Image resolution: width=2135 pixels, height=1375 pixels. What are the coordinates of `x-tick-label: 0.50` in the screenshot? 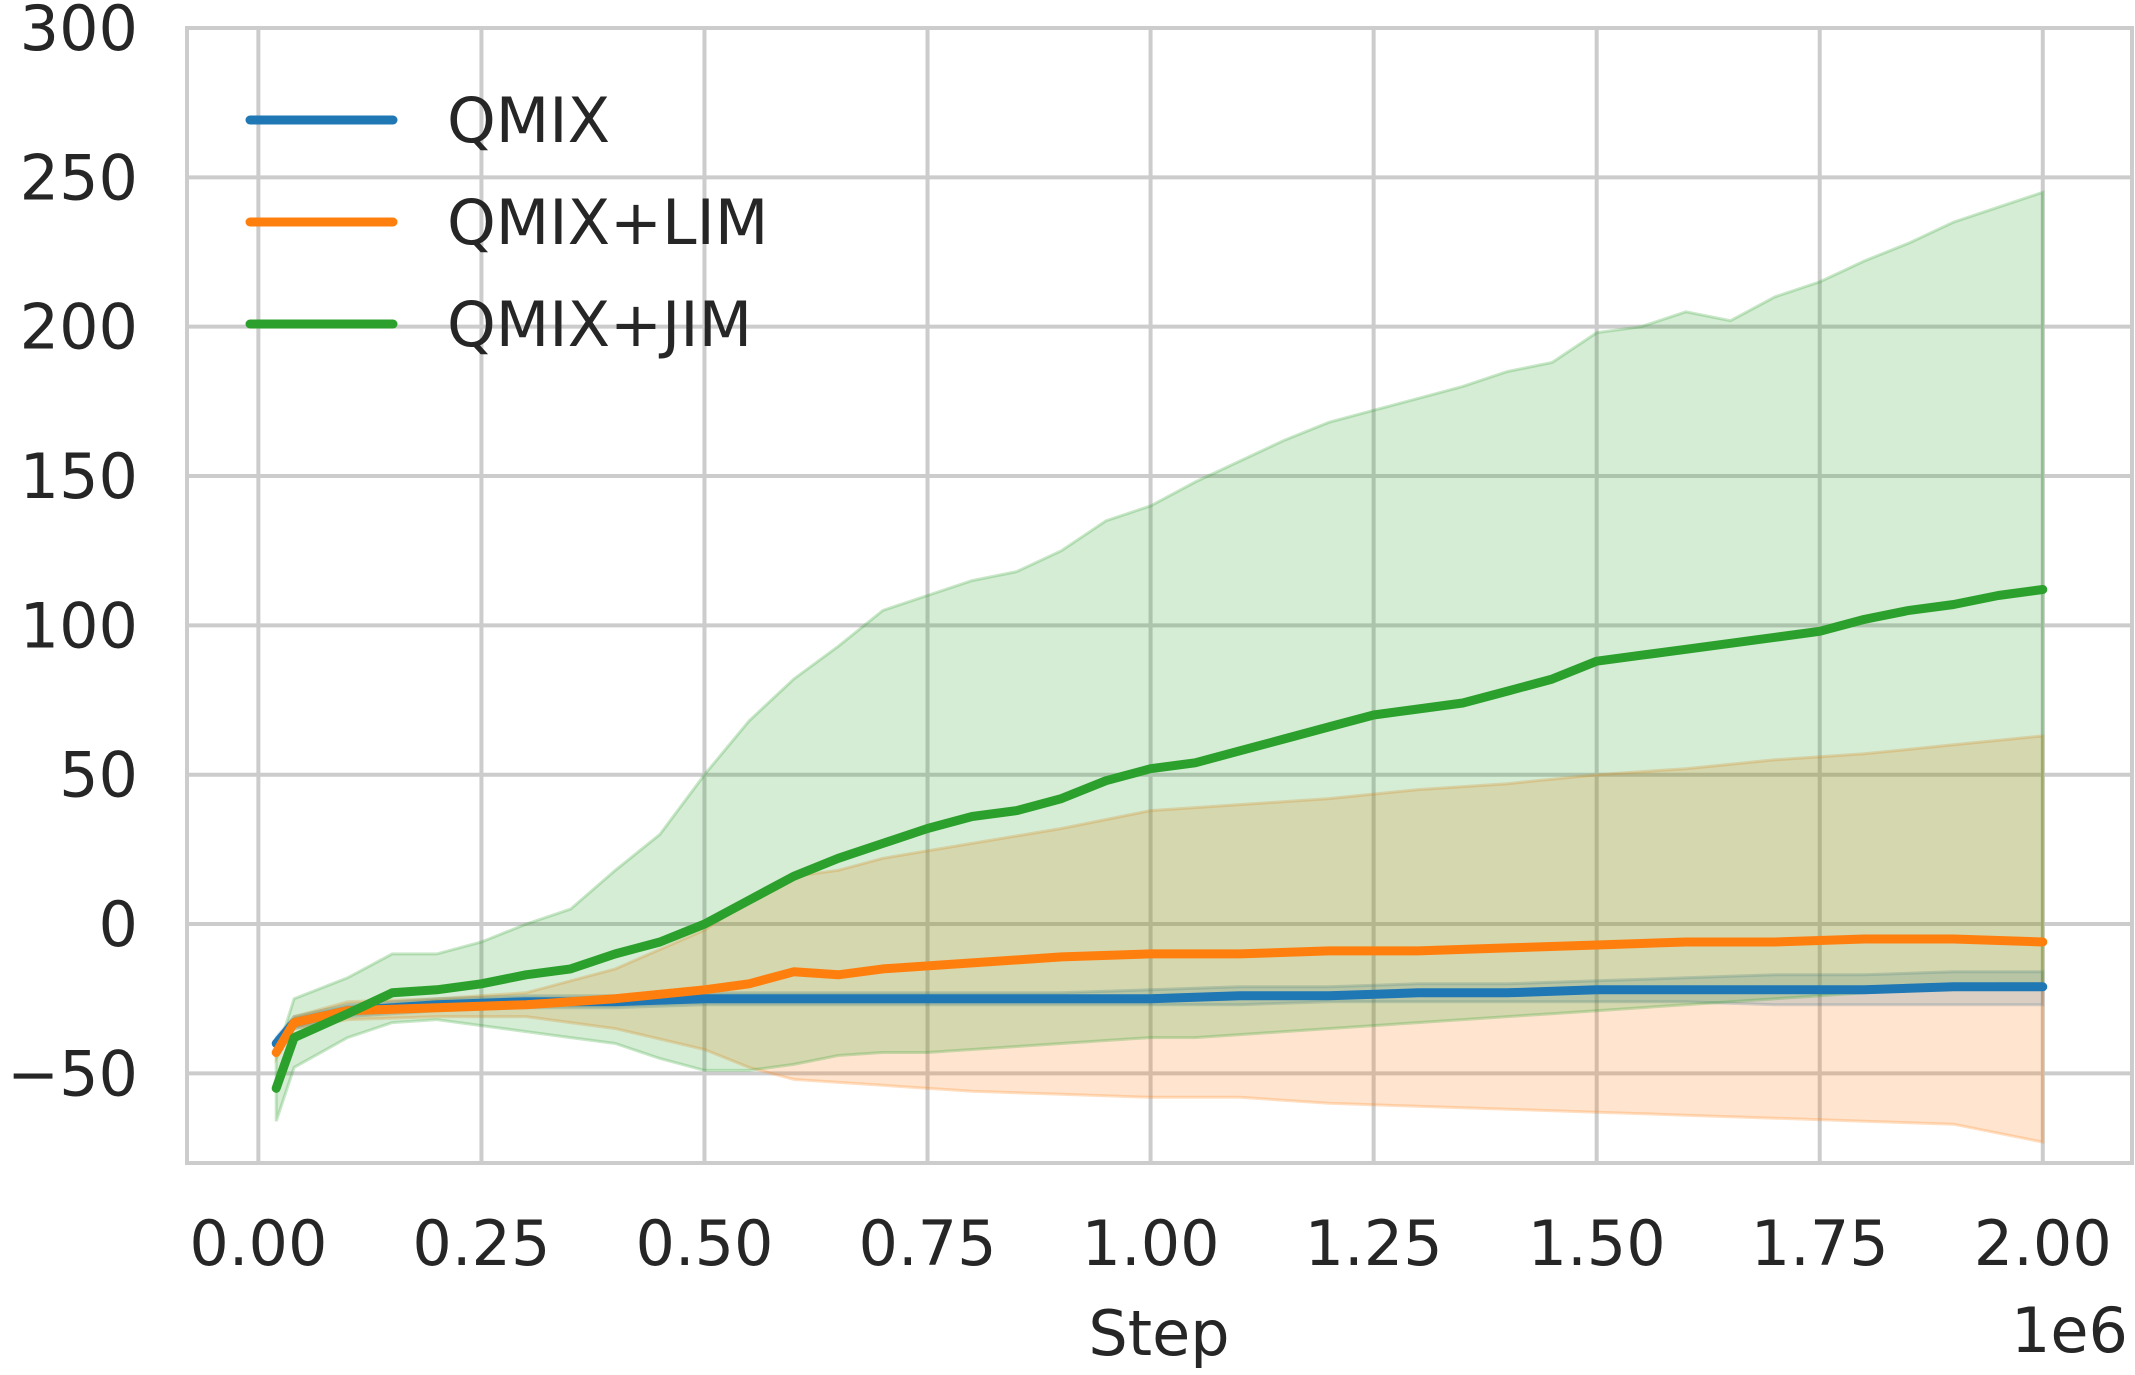 It's located at (704, 1243).